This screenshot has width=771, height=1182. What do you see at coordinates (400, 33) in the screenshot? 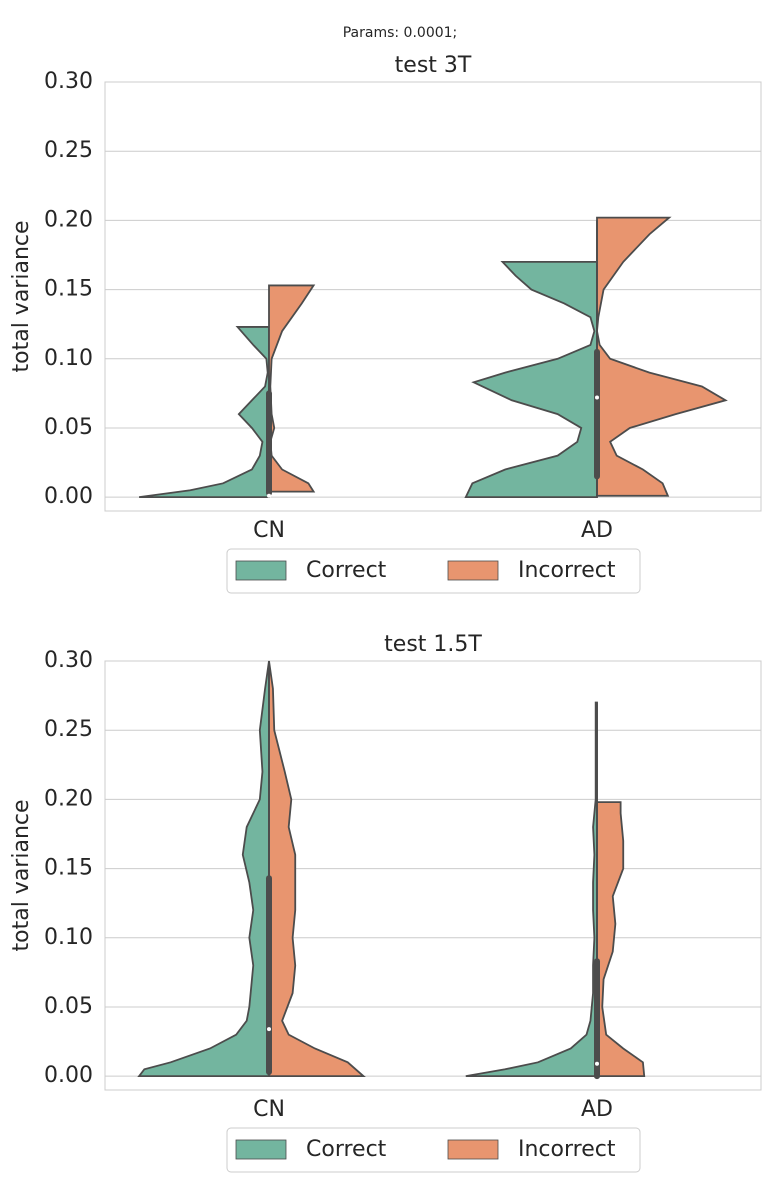
I see `figure-title: Params: 0.0001;` at bounding box center [400, 33].